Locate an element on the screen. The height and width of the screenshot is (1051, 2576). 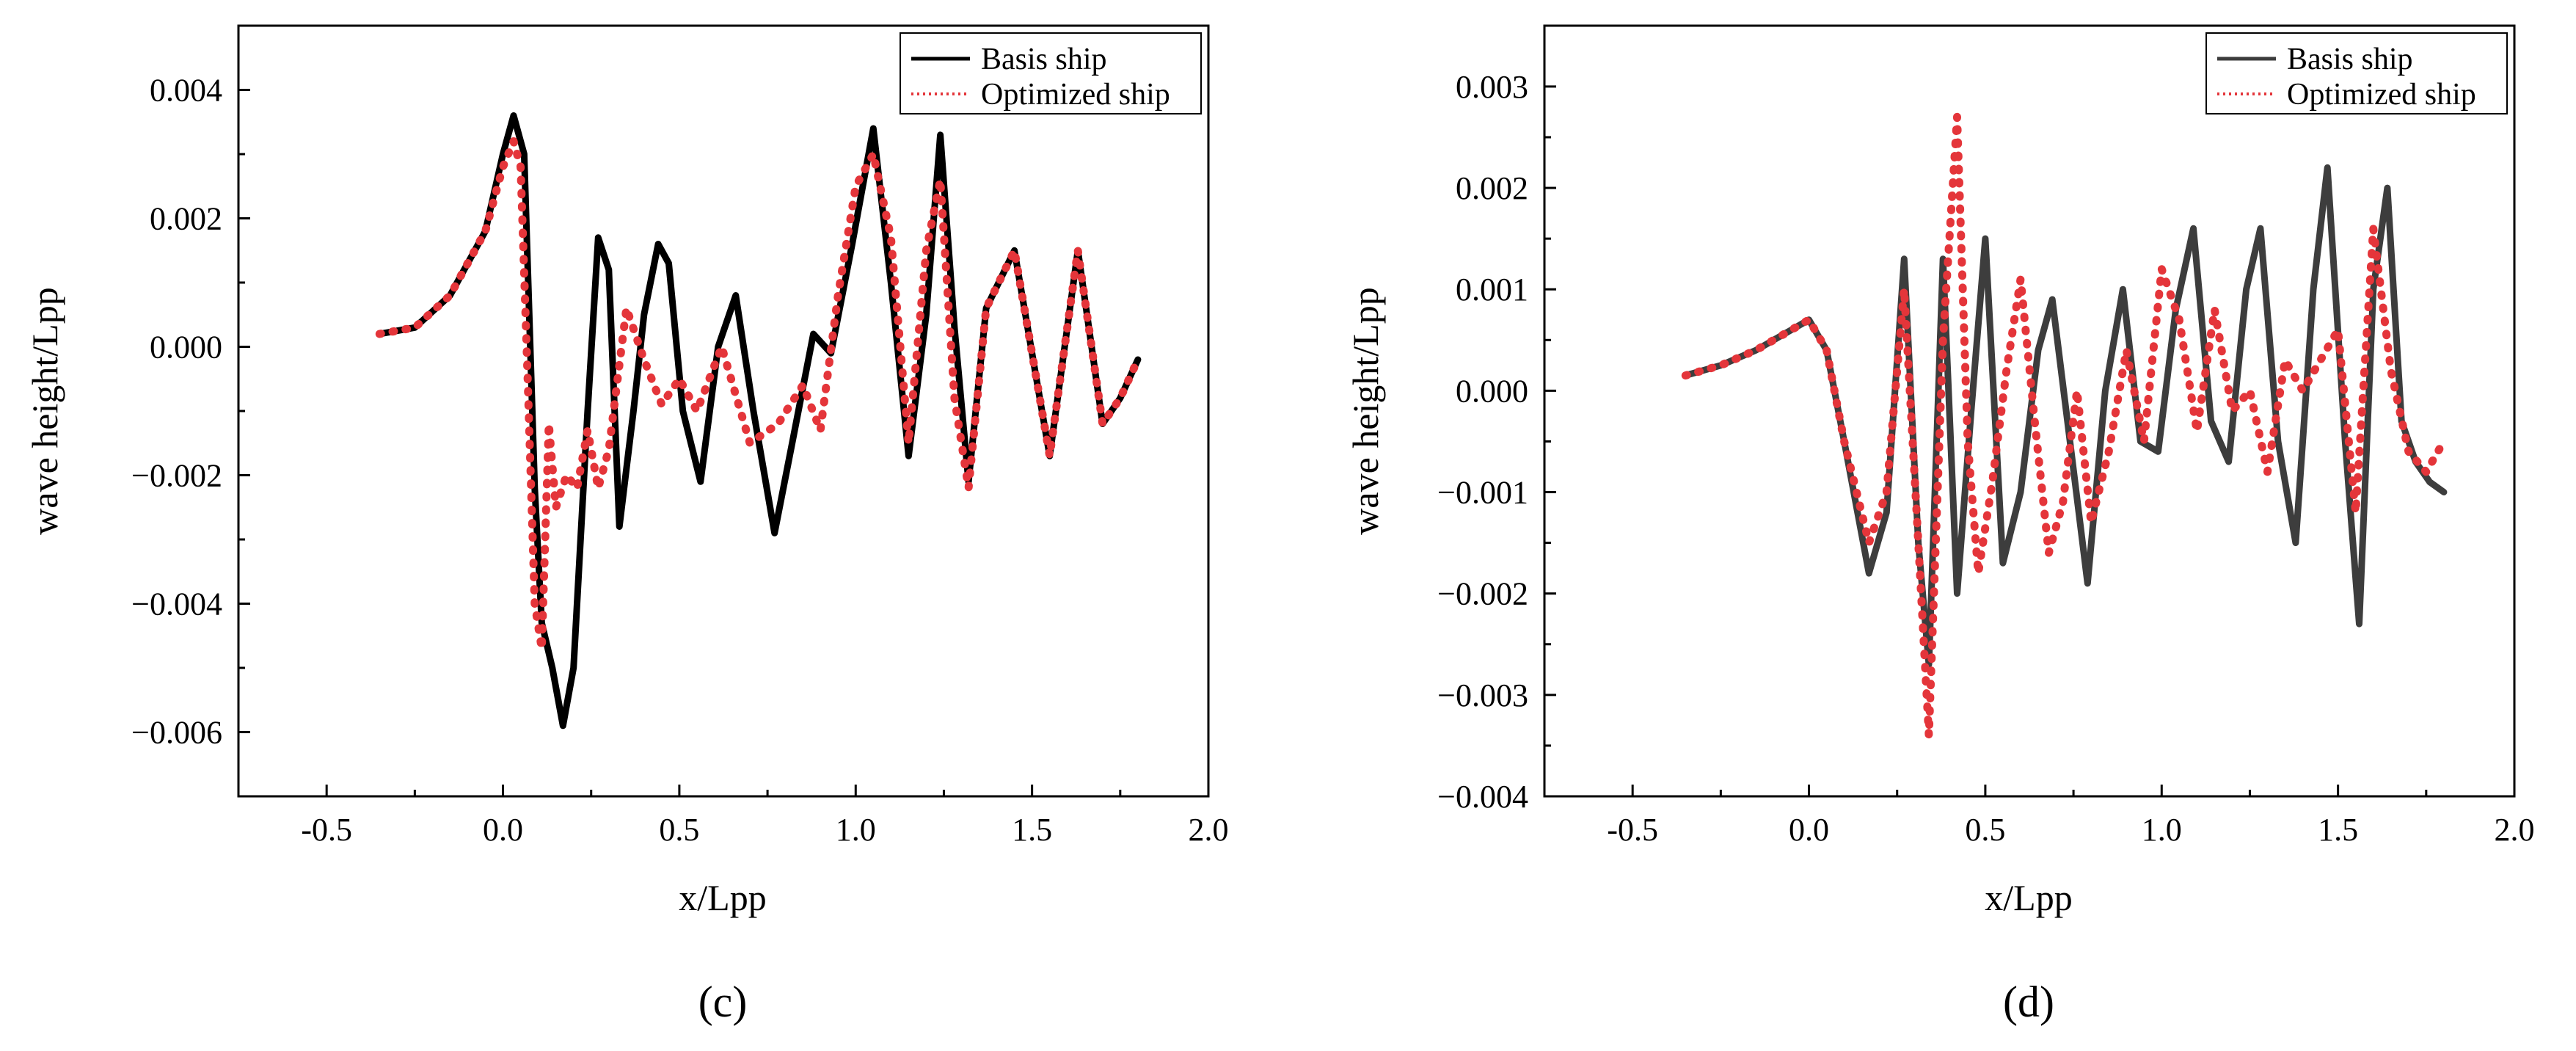
y-axis-ticks: 0.004 0.002 0.000 −0.002 −0.004 −0.006 is located at coordinates (190, 412).